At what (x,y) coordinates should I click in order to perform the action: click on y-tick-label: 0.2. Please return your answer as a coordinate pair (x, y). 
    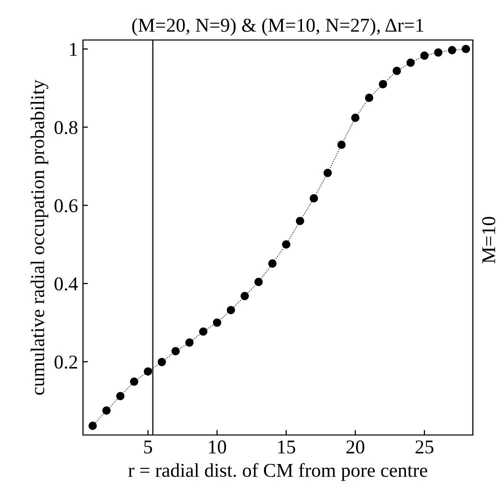
    Looking at the image, I should click on (66, 362).